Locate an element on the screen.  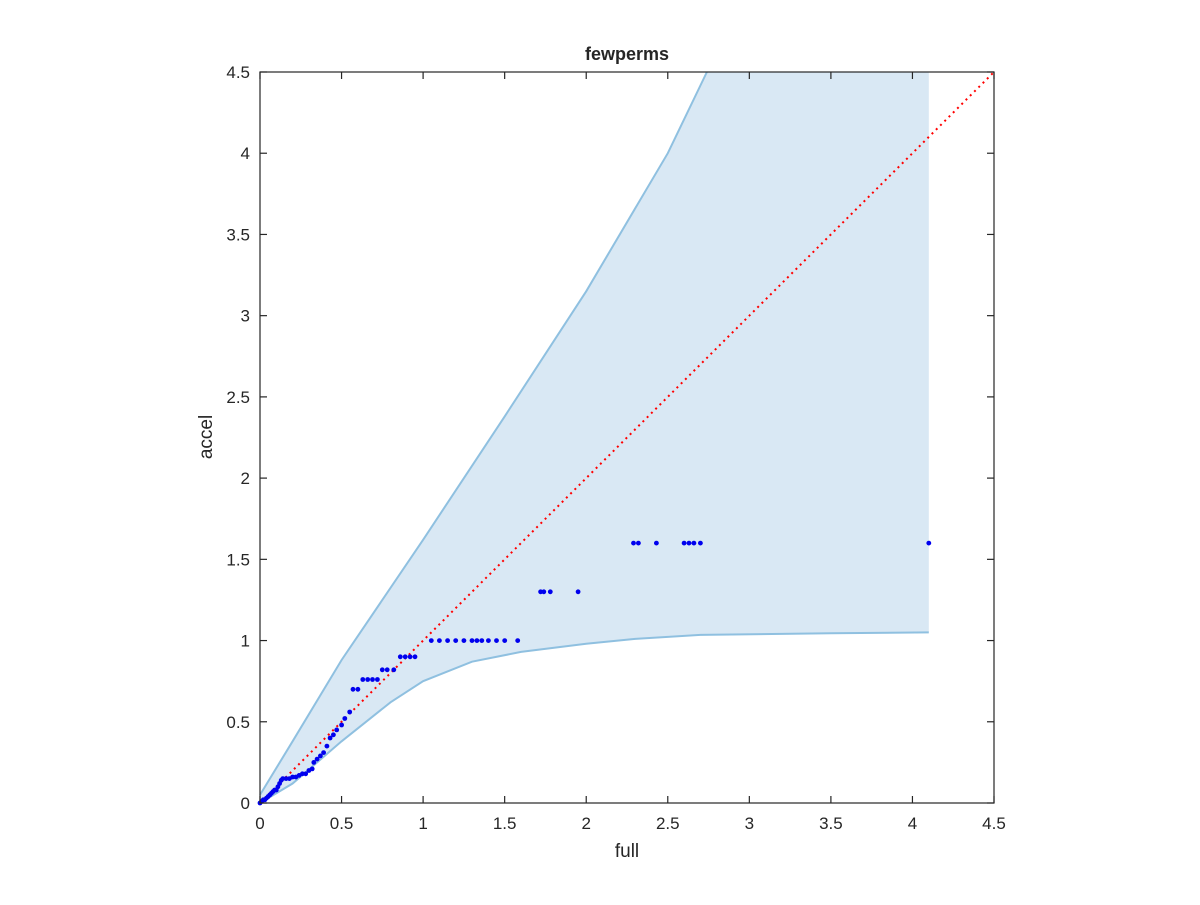
x-tick-label: 1.5 is located at coordinates (505, 823).